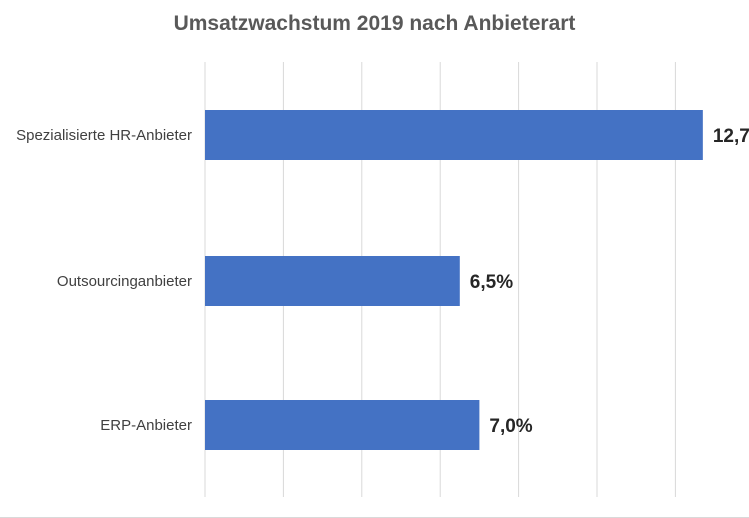 This screenshot has height=518, width=749. What do you see at coordinates (491, 282) in the screenshot?
I see `value-label-1: 6,5%` at bounding box center [491, 282].